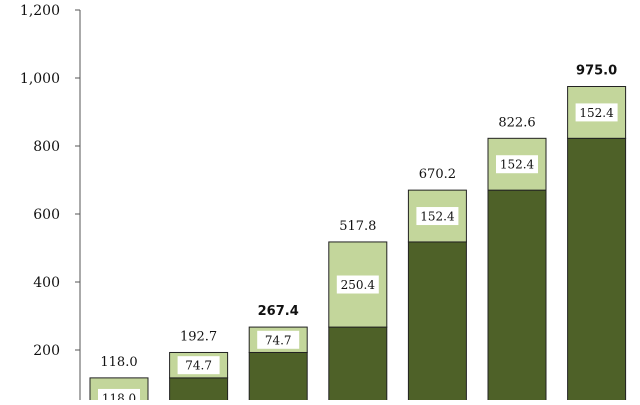 The width and height of the screenshot is (640, 405). What do you see at coordinates (46, 351) in the screenshot?
I see `y-tick-label: 200` at bounding box center [46, 351].